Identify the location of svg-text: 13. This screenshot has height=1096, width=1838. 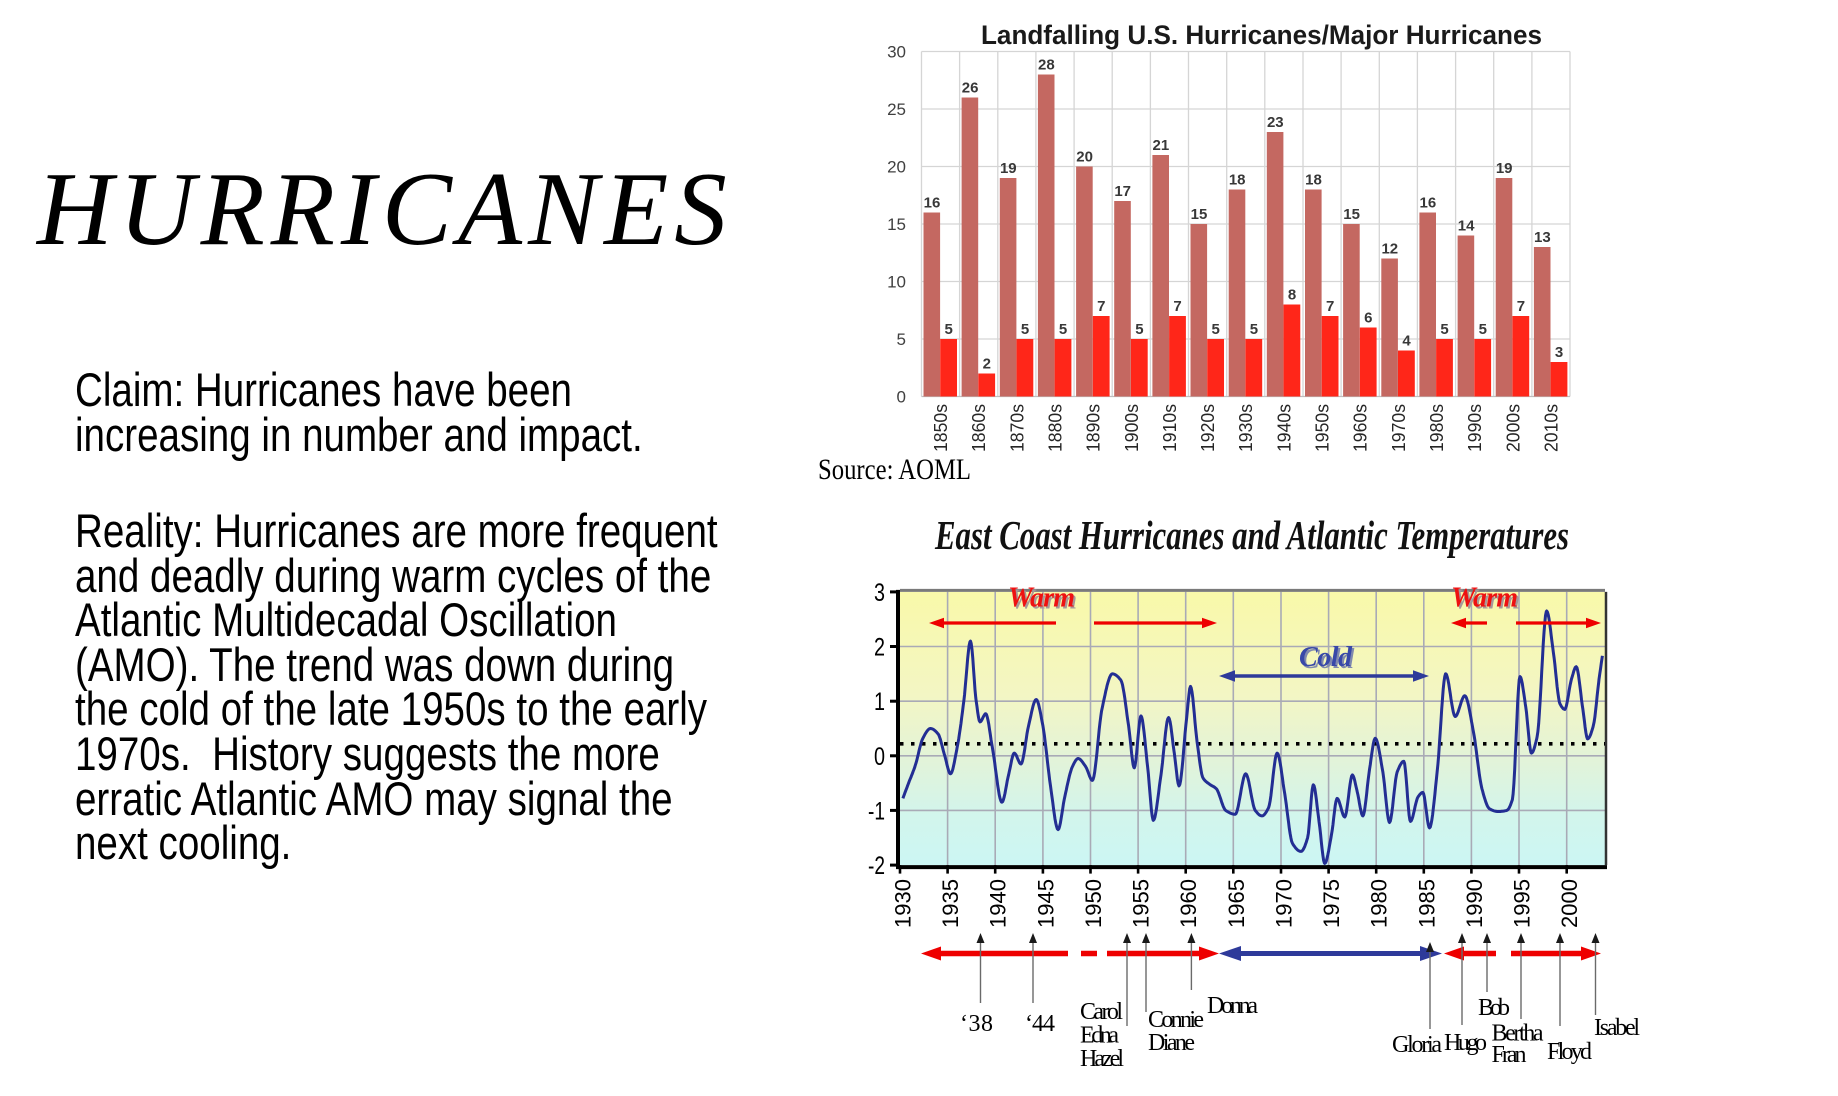
(1542, 237).